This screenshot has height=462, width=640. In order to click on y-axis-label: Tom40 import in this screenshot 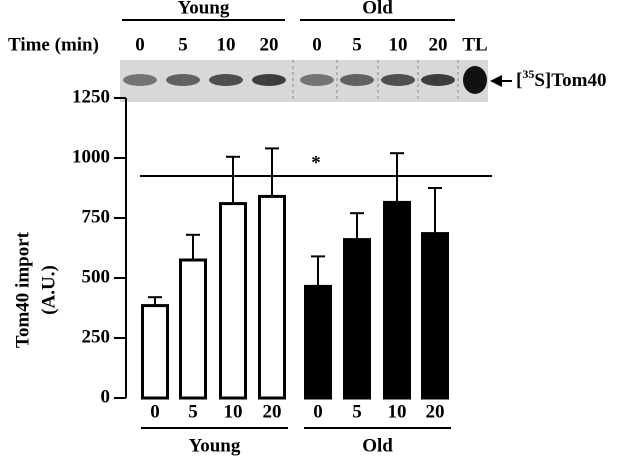, I will do `click(22, 289)`.